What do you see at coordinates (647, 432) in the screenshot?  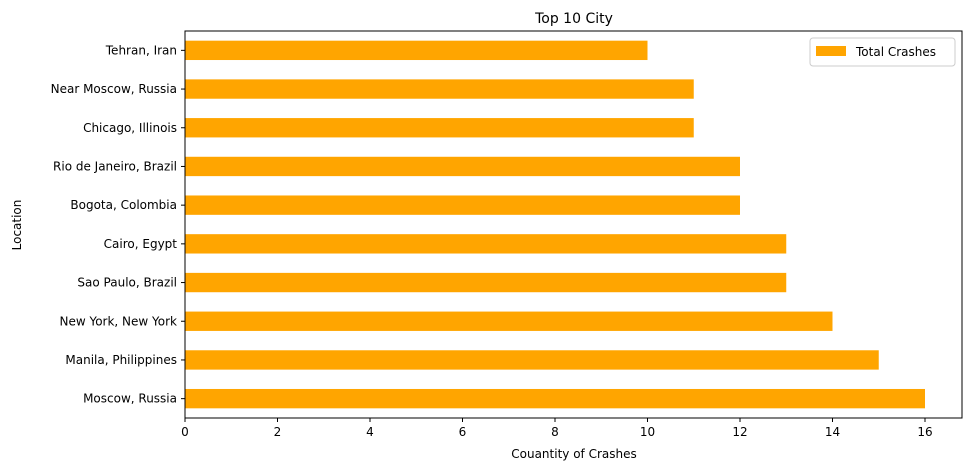 I see `x-tick-label: 10` at bounding box center [647, 432].